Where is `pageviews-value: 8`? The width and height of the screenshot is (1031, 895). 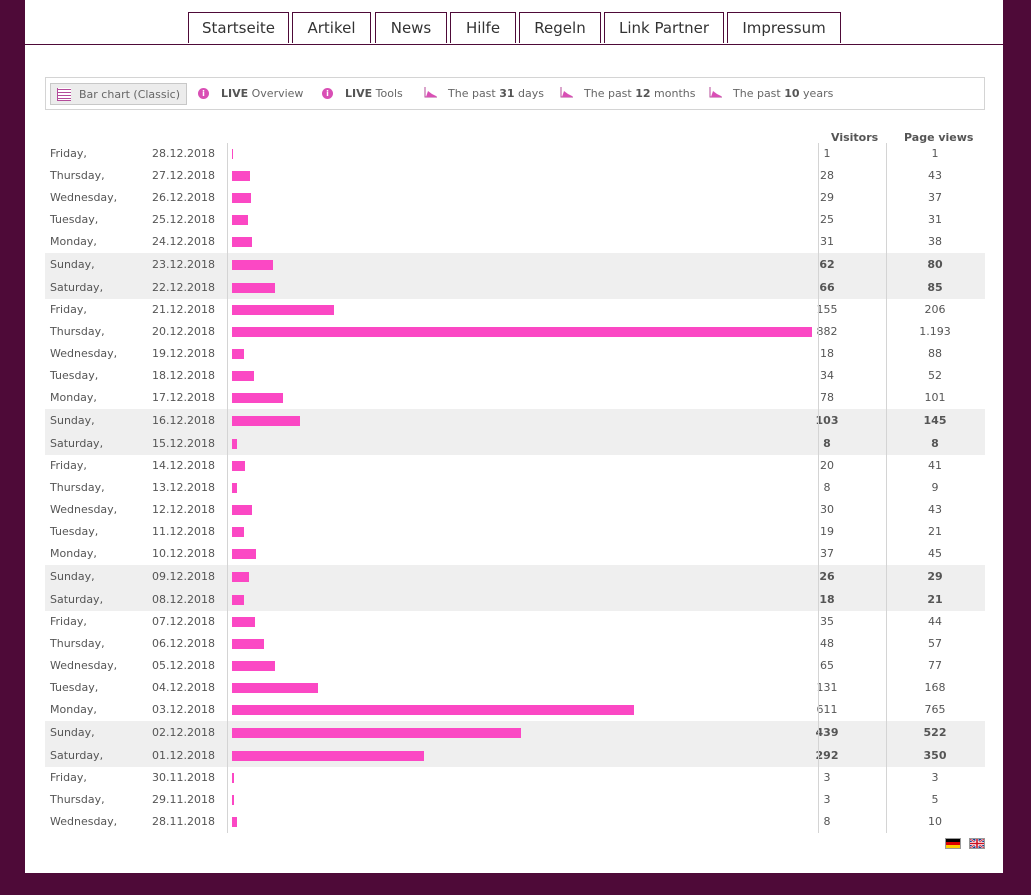
pageviews-value: 8 is located at coordinates (935, 443).